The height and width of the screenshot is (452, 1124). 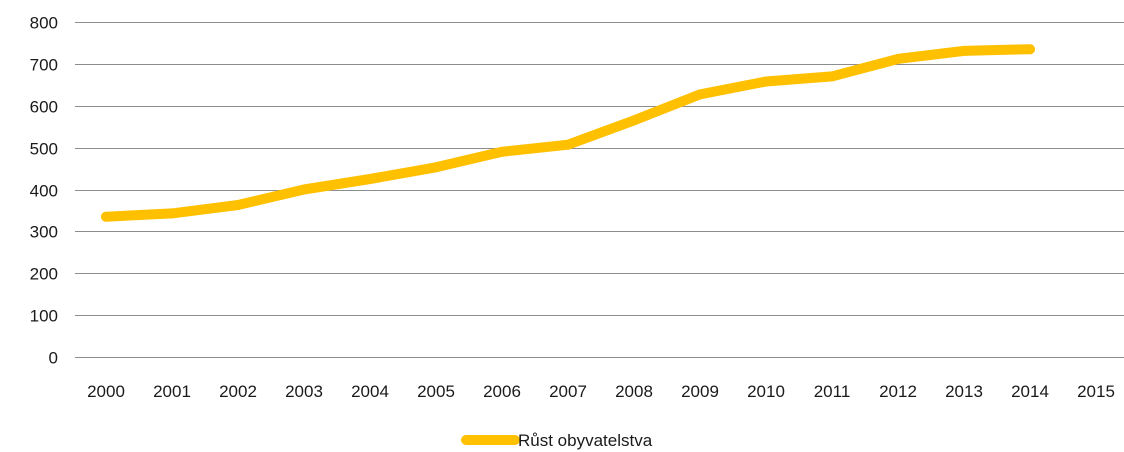 What do you see at coordinates (585, 440) in the screenshot?
I see `legend-label-0: Růst obyvatelstva` at bounding box center [585, 440].